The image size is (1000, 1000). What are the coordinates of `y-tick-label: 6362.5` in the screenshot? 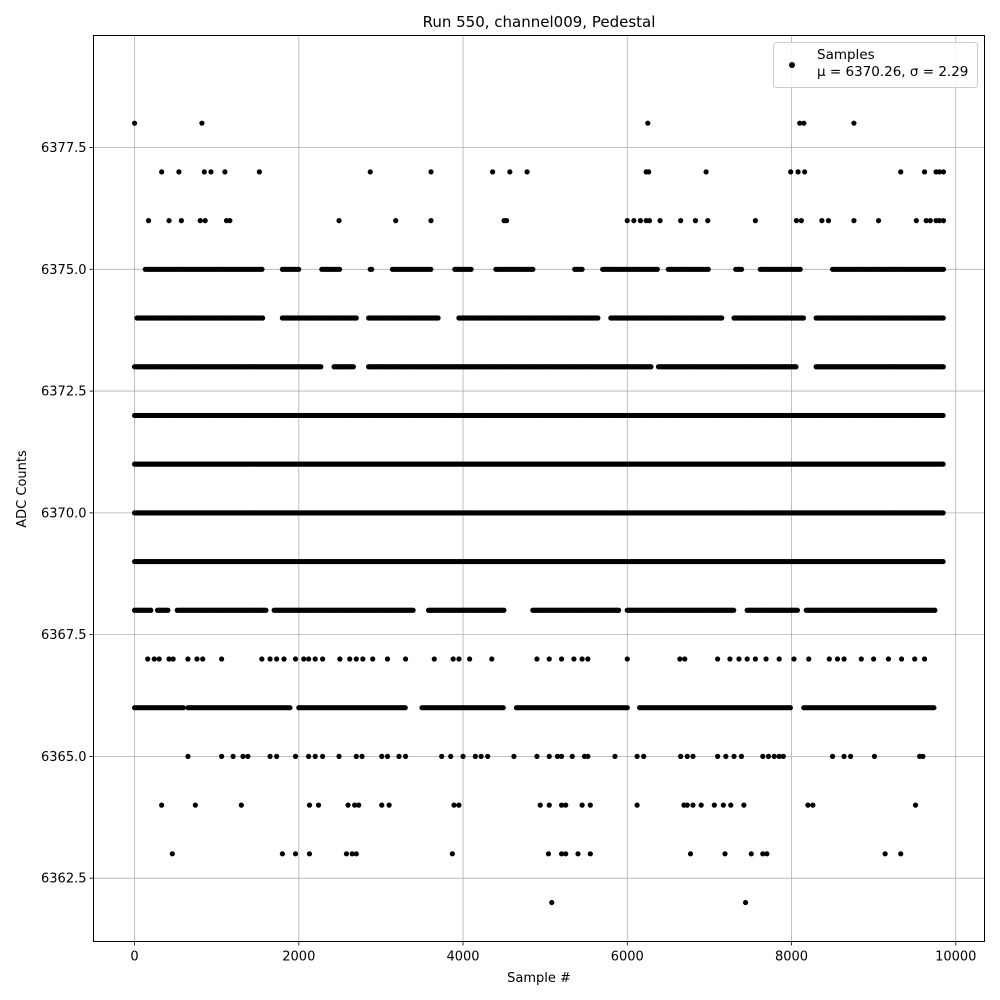 It's located at (64, 879).